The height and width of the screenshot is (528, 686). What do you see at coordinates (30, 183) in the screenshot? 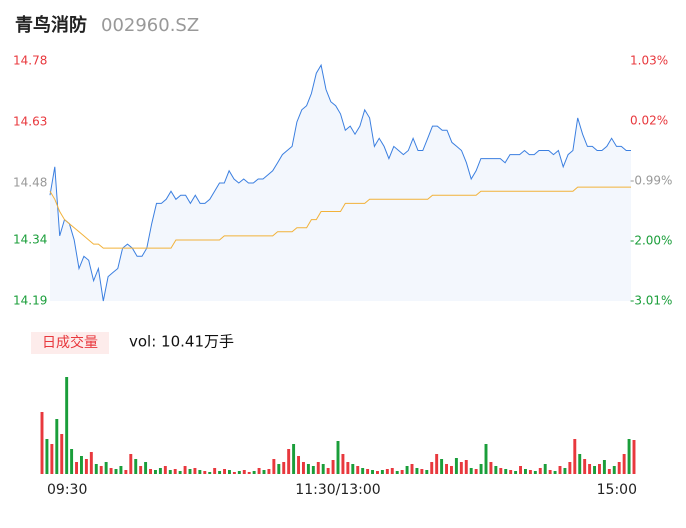
I see `y-tick-label: 14.48` at bounding box center [30, 183].